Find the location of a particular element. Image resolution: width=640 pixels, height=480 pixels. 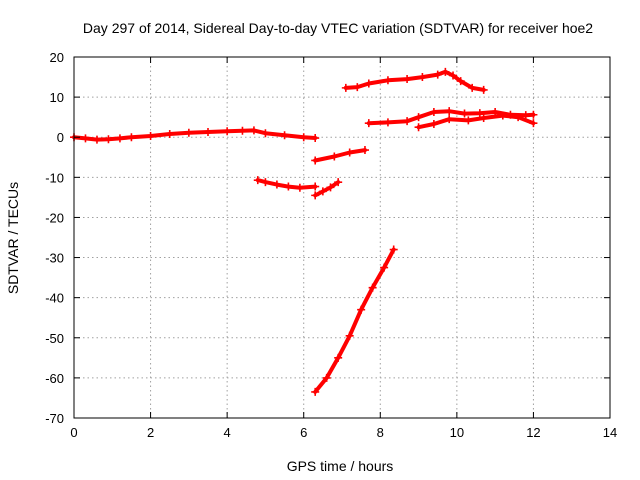

x-tick-label: 0 is located at coordinates (73, 432).